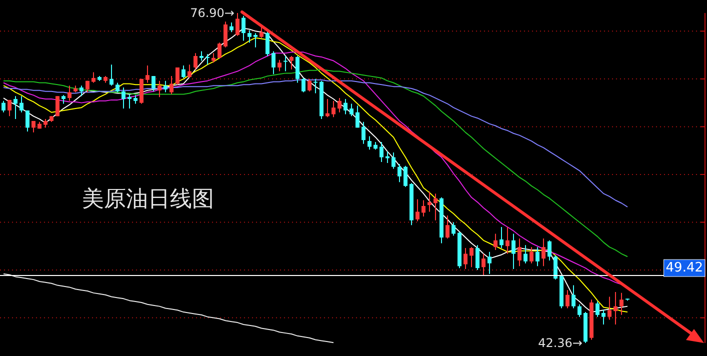  Describe the element at coordinates (212, 13) in the screenshot. I see `annotation: 76.90→` at that location.